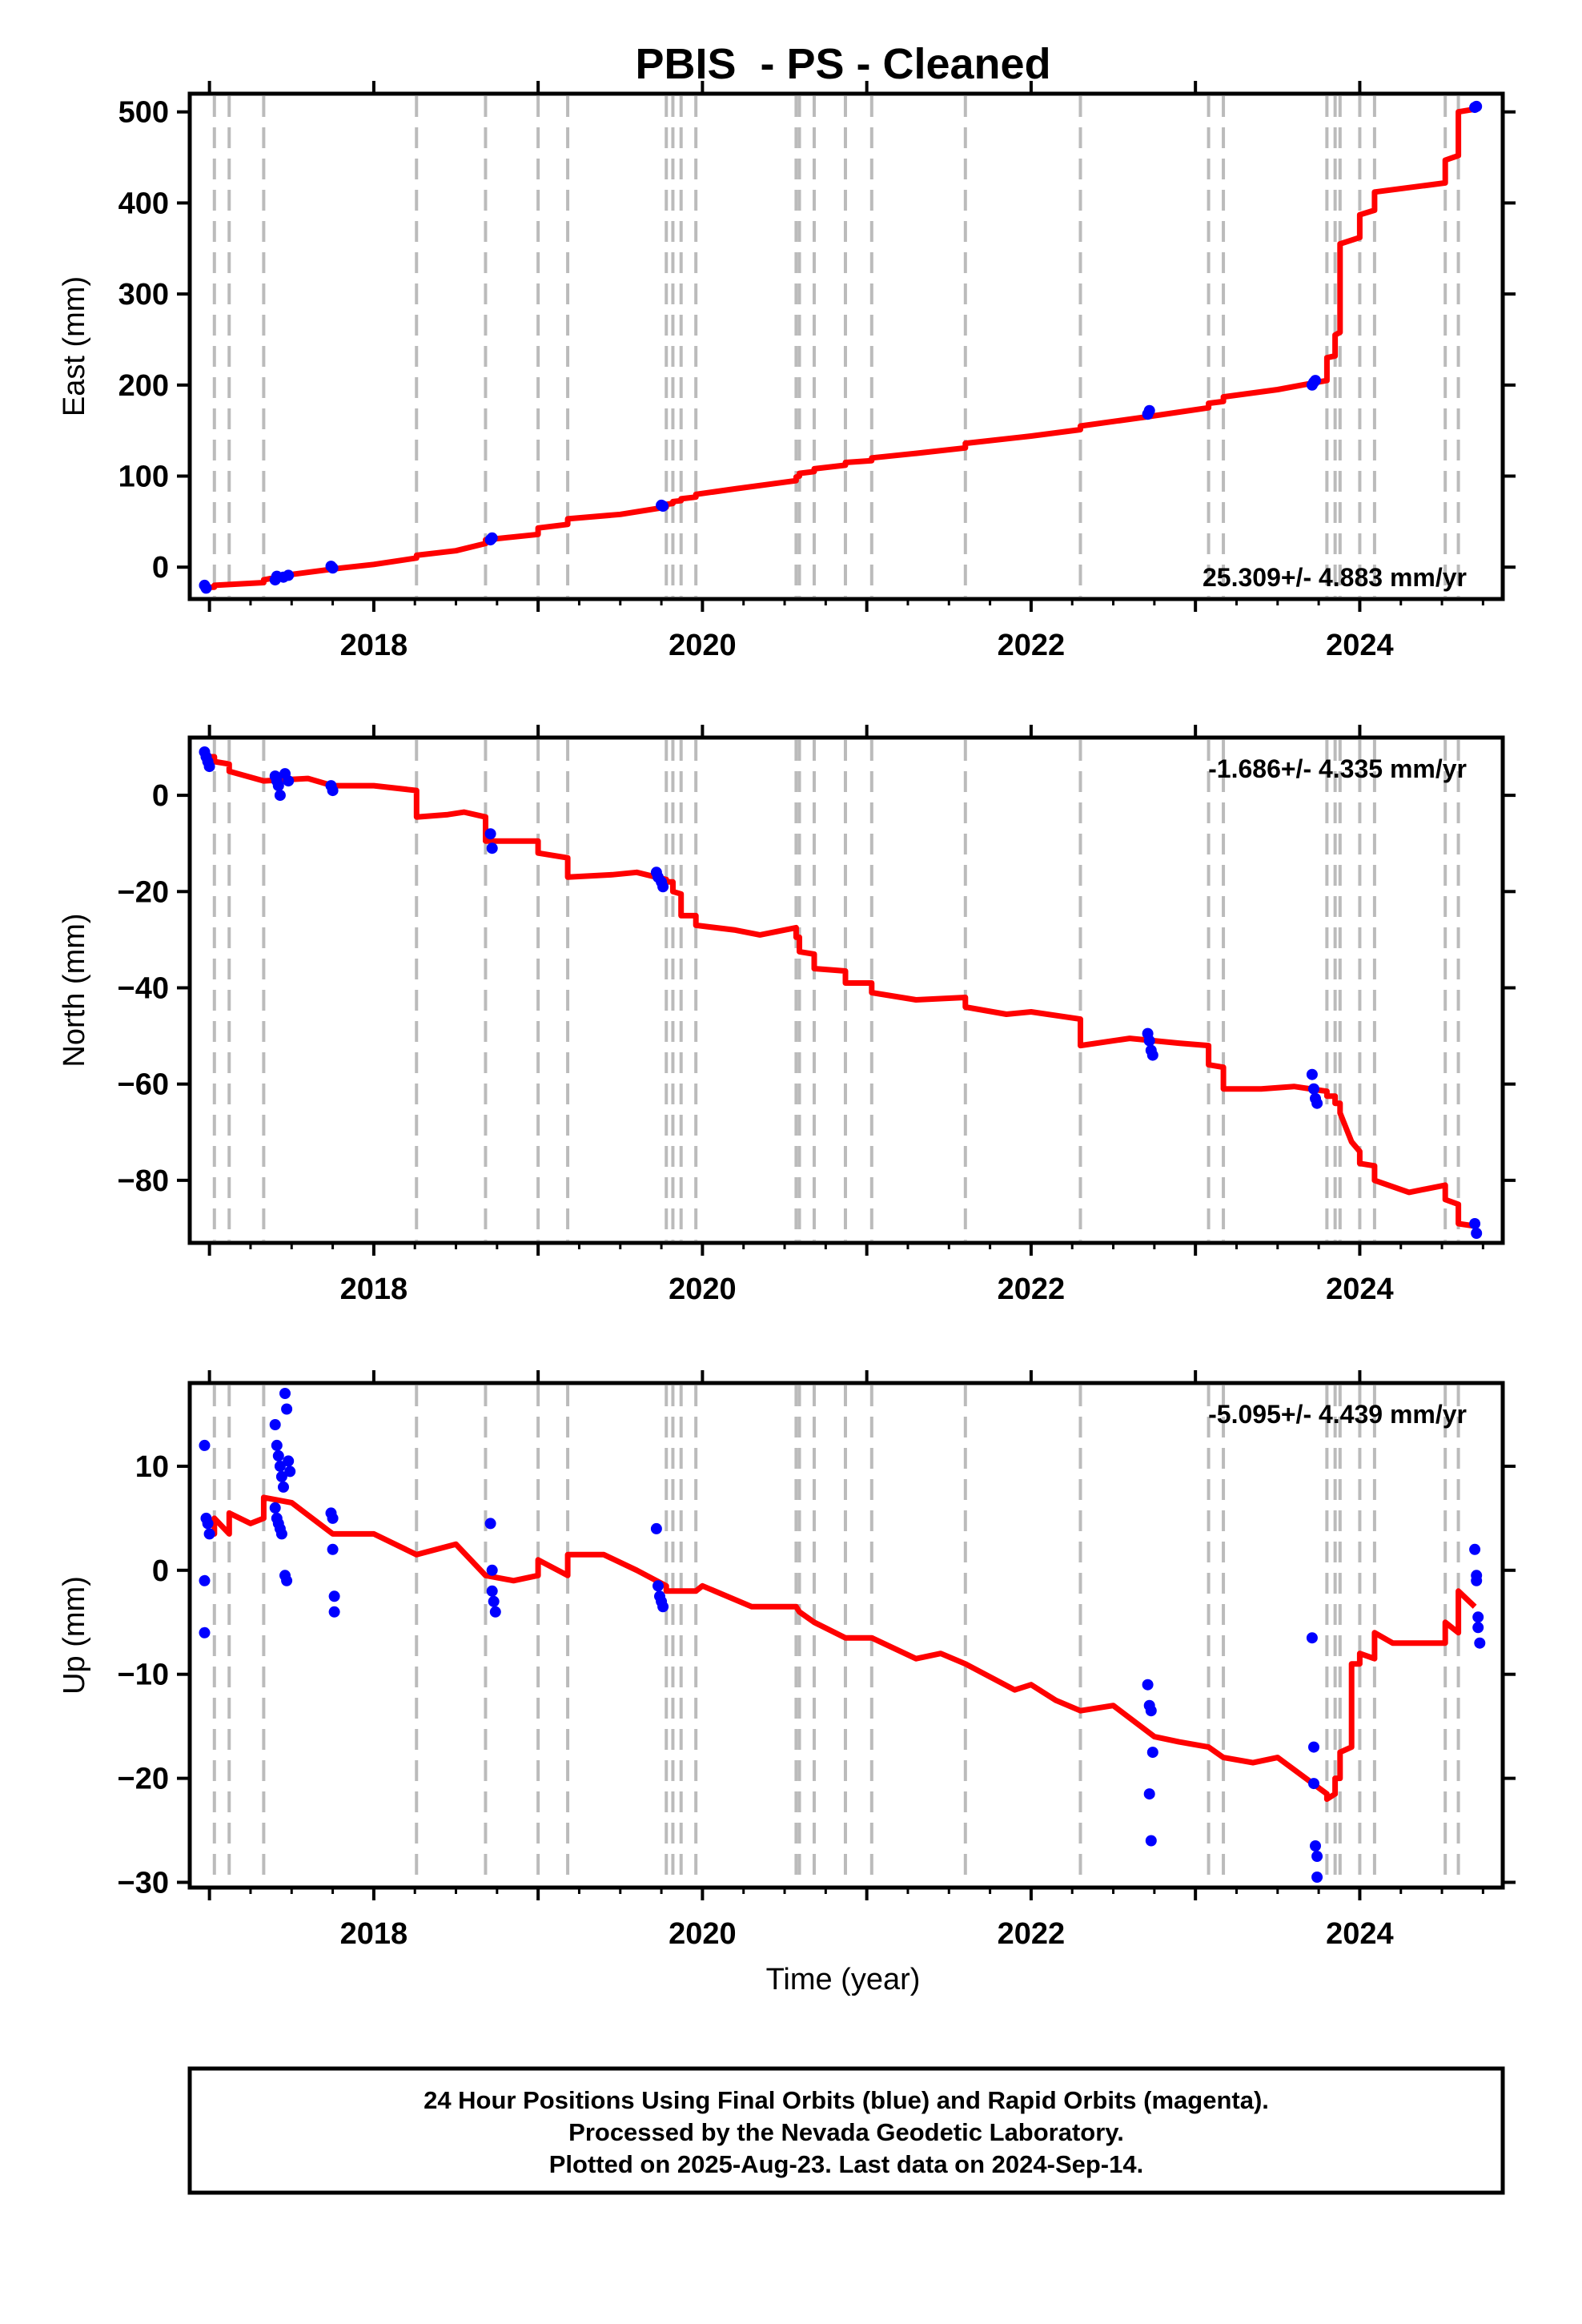  I want to click on up-x-tick-label-2: 2022, so click(1032, 1934).